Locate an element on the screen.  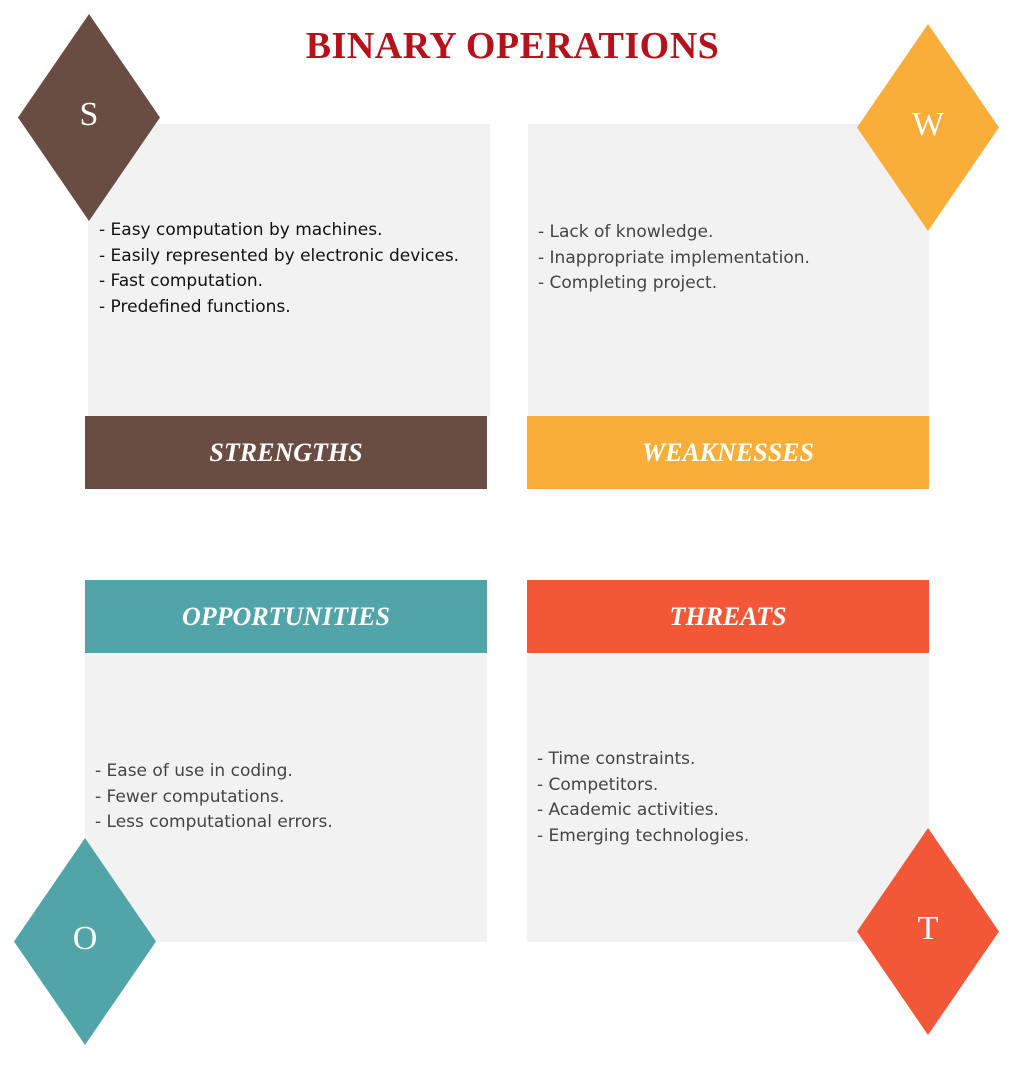
weaknesses-label: WEAKNESSES is located at coordinates (728, 452).